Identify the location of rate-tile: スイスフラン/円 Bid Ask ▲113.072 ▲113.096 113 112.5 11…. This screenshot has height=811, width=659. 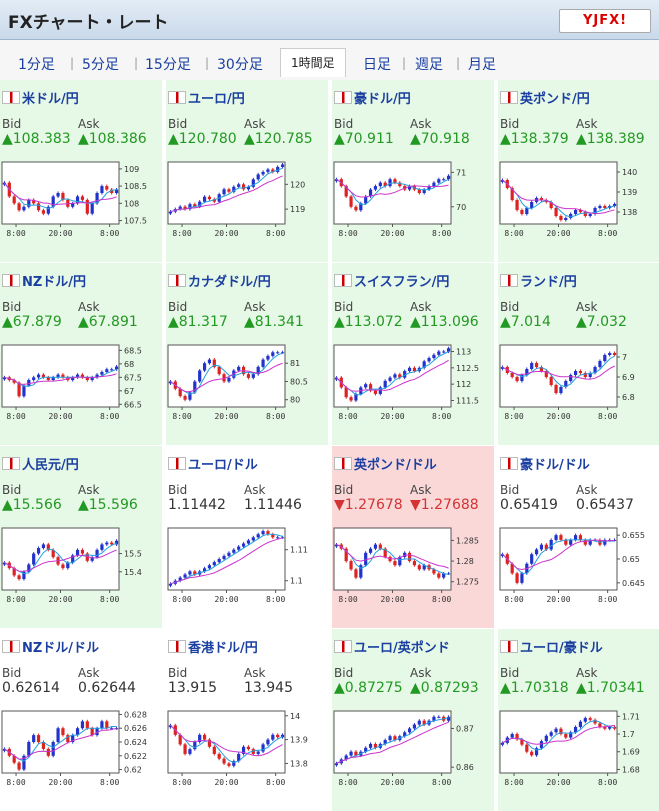
(413, 354).